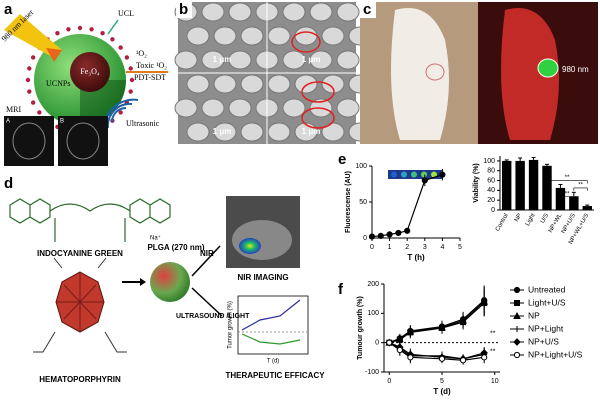  Describe the element at coordinates (183, 9) in the screenshot. I see `panel-label: b` at that location.